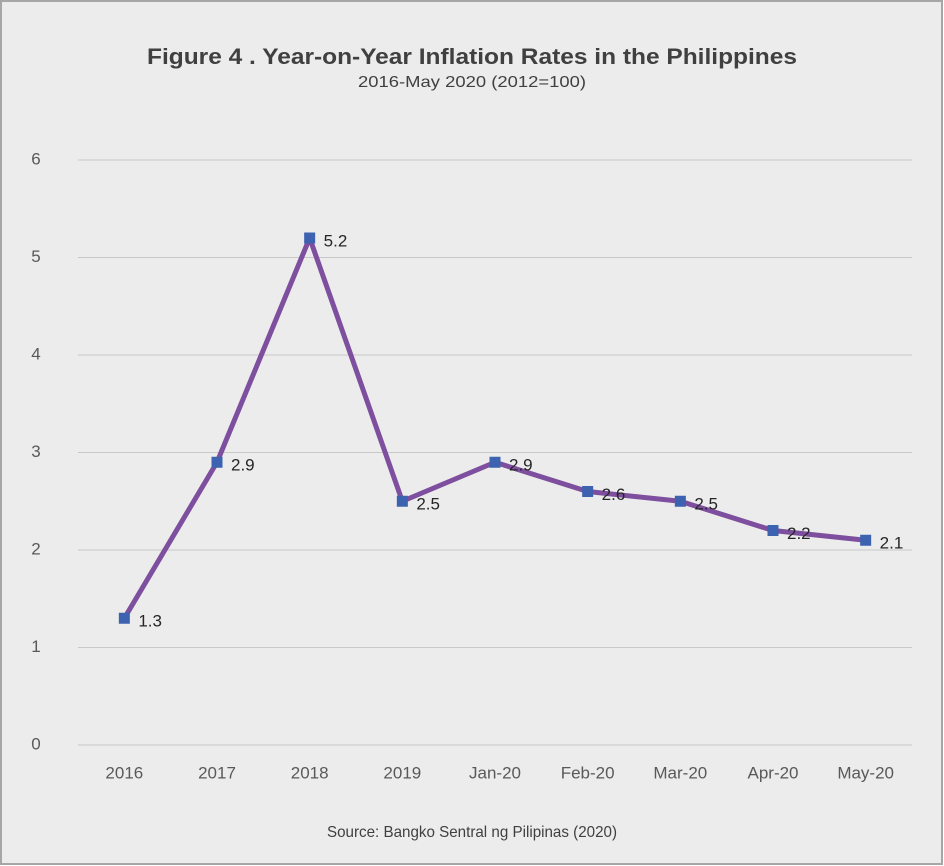  What do you see at coordinates (35, 646) in the screenshot?
I see `y-tick-label: 1` at bounding box center [35, 646].